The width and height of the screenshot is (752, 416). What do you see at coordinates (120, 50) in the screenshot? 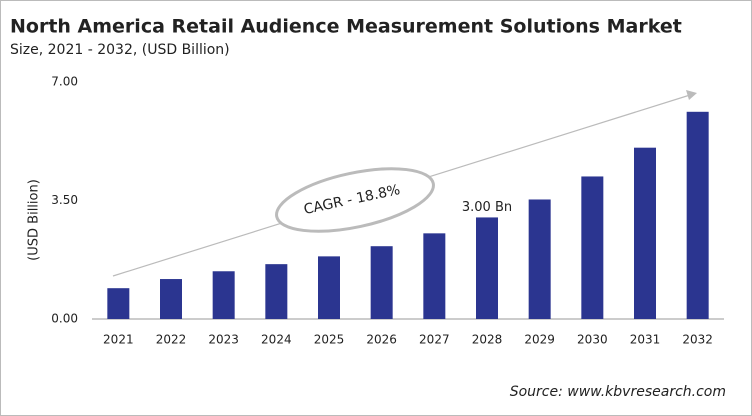
I see `chart-subtitle: Size, 2021 - 2032, (USD Billion)` at bounding box center [120, 50].